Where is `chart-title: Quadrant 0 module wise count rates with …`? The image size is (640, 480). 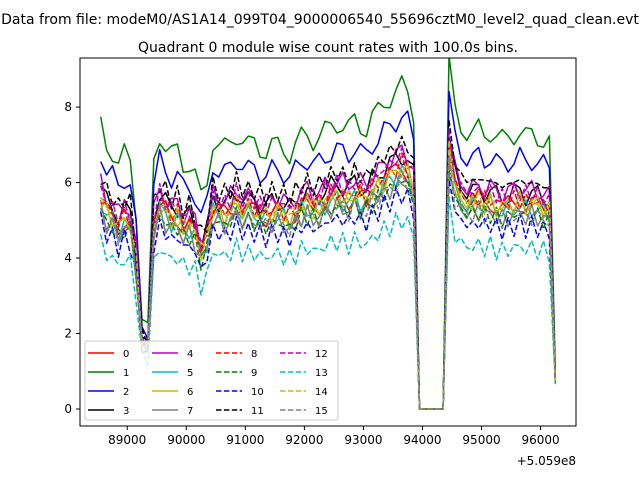
chart-title: Quadrant 0 module wise count rates with … is located at coordinates (328, 48).